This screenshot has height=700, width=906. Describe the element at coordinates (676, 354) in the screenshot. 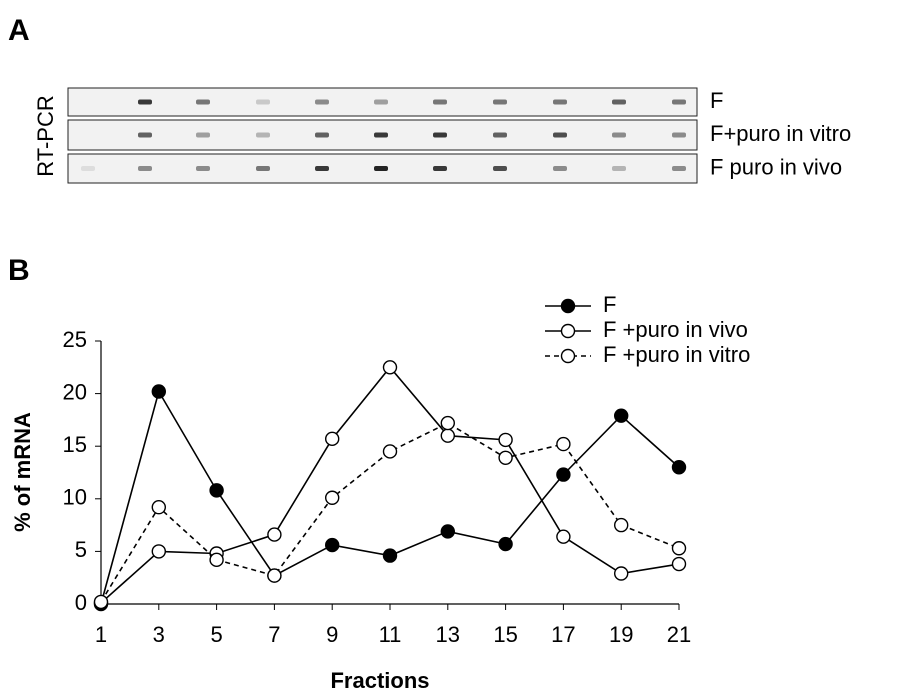

I see `legend-label: F +puro in vitro` at that location.